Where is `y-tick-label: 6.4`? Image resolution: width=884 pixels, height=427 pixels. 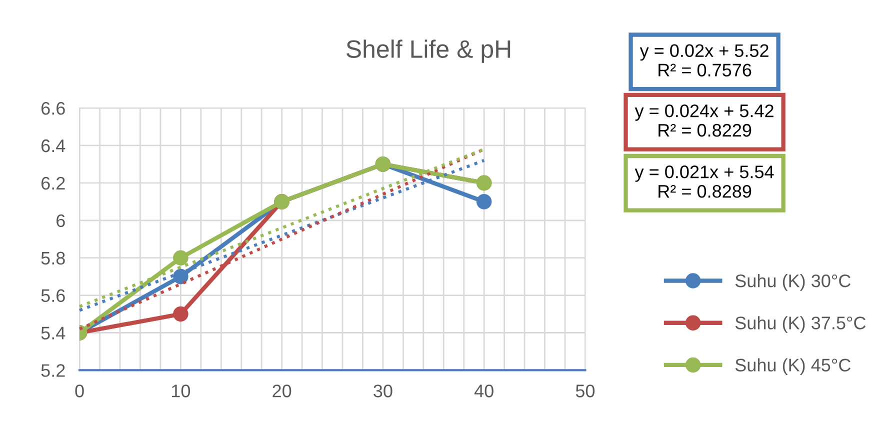
y-tick-label: 6.4 is located at coordinates (53, 145).